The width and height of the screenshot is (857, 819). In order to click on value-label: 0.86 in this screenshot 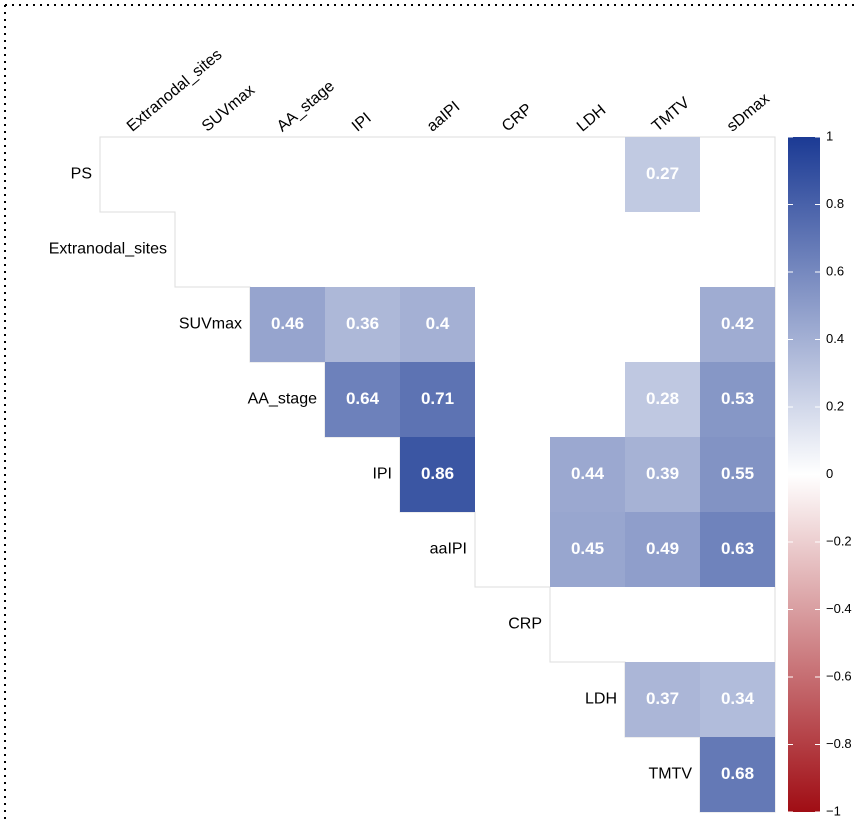, I will do `click(437, 473)`.